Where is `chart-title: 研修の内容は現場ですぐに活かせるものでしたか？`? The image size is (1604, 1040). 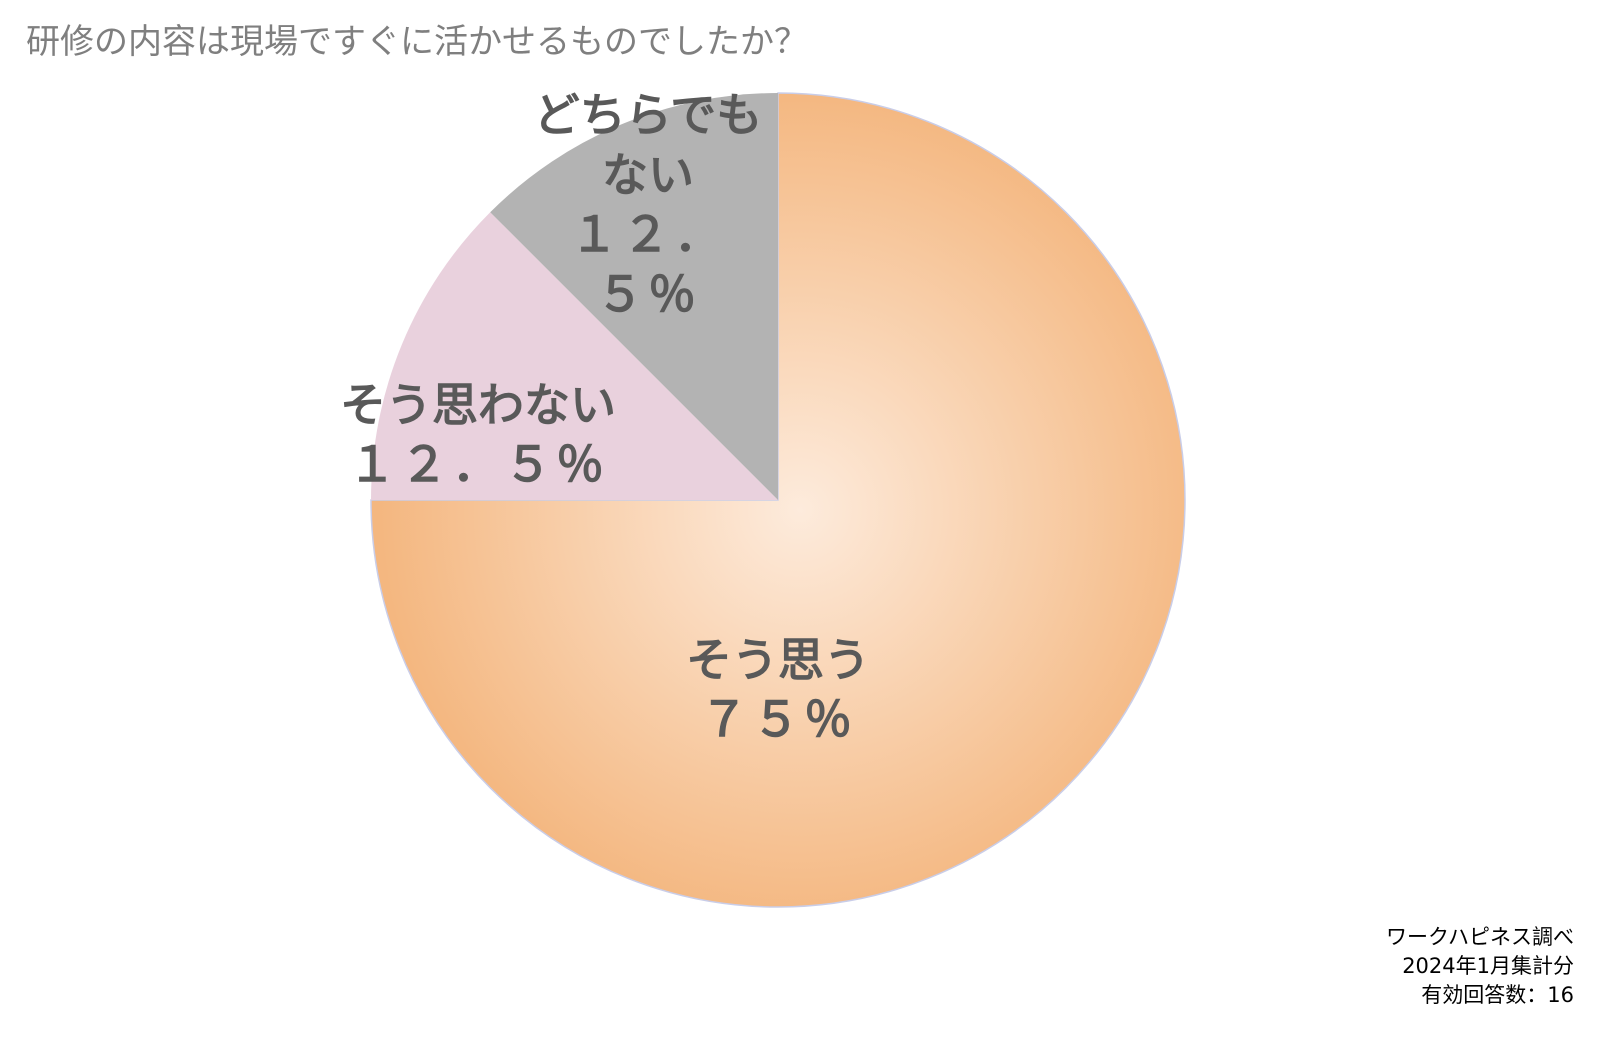
chart-title: 研修の内容は現場ですぐに活かせるものでしたか？ is located at coordinates (417, 42).